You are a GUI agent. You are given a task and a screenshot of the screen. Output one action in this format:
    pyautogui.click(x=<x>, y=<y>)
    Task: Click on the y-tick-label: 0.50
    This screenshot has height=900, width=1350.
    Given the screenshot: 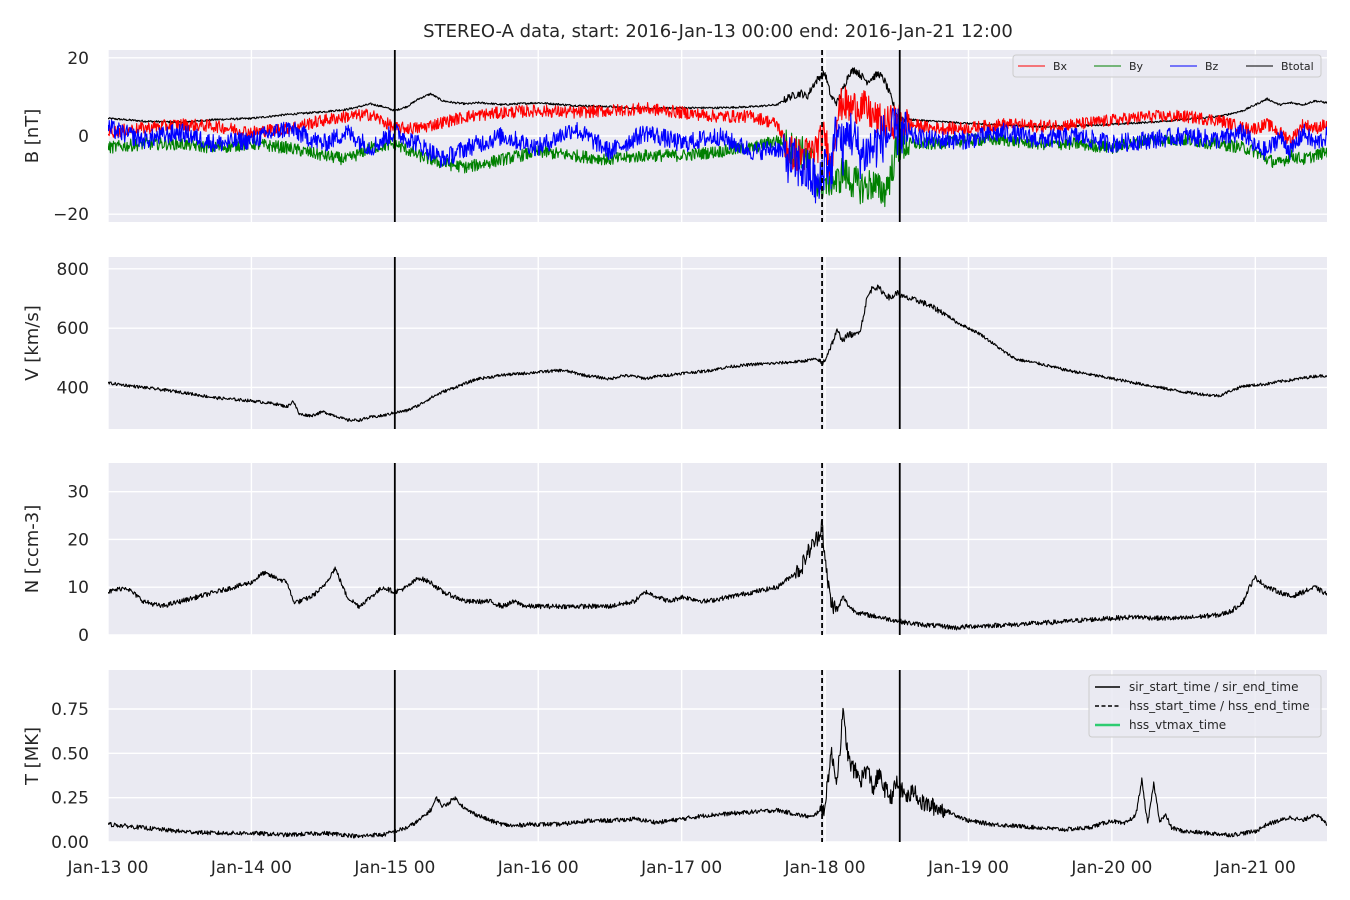 What is the action you would take?
    pyautogui.click(x=70, y=754)
    